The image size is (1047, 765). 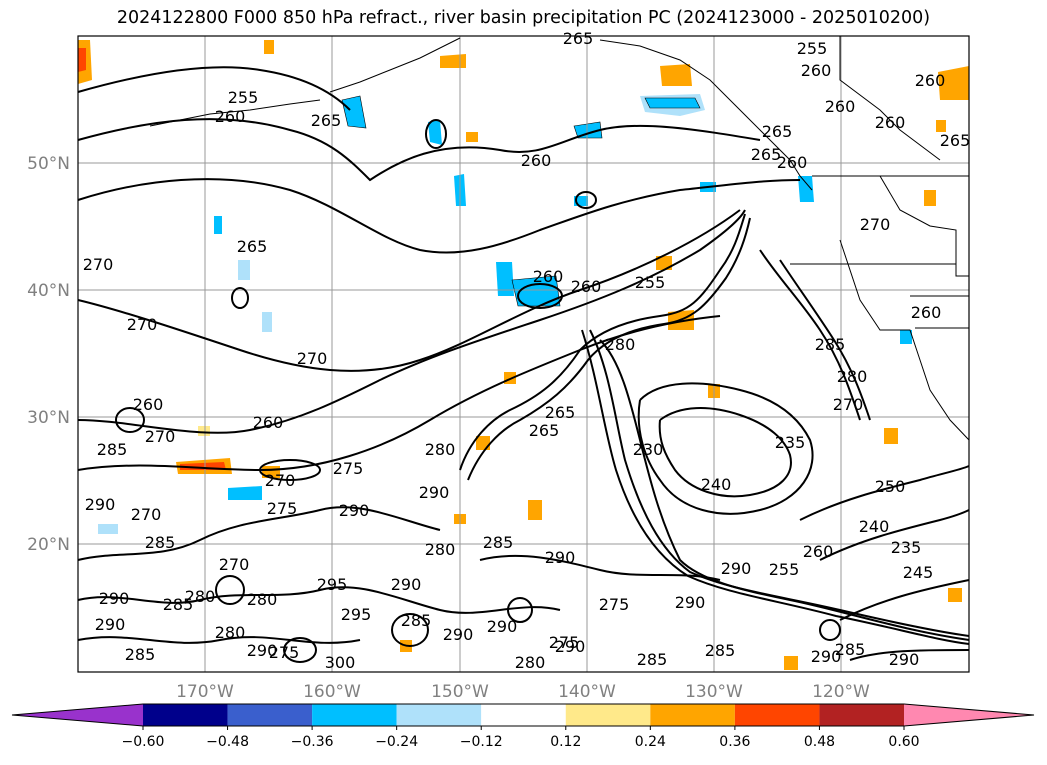 What do you see at coordinates (969, 715) in the screenshot?
I see `colorbar-extend-high` at bounding box center [969, 715].